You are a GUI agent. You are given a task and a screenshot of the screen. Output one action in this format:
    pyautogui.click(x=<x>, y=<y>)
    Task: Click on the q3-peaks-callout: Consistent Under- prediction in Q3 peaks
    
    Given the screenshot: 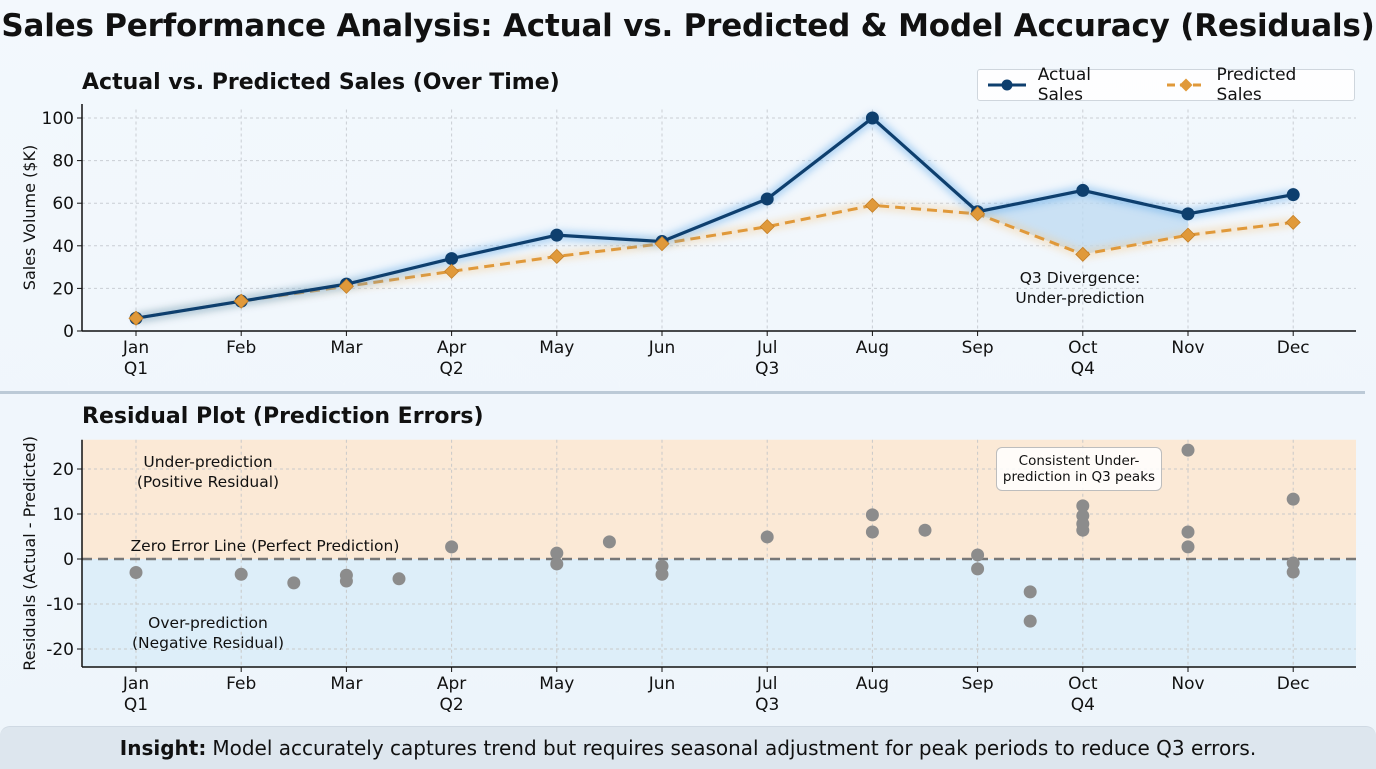 What is the action you would take?
    pyautogui.click(x=1079, y=469)
    